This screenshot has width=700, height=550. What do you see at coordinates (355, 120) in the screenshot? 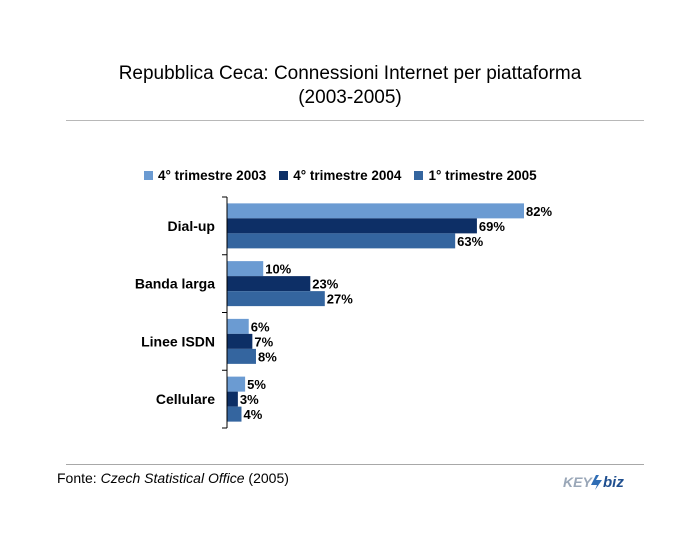
I see `title-divider` at bounding box center [355, 120].